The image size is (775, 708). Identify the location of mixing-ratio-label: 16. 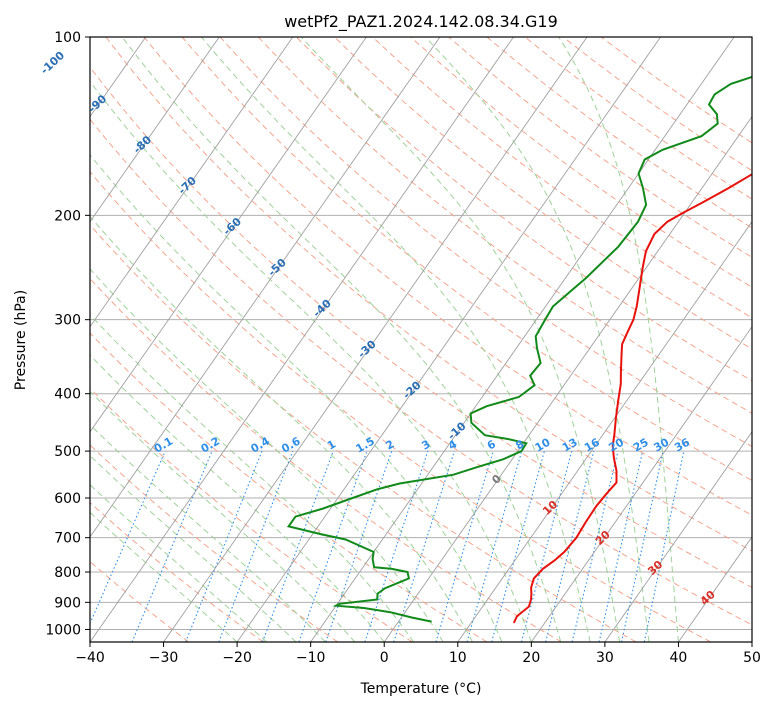
(592, 444).